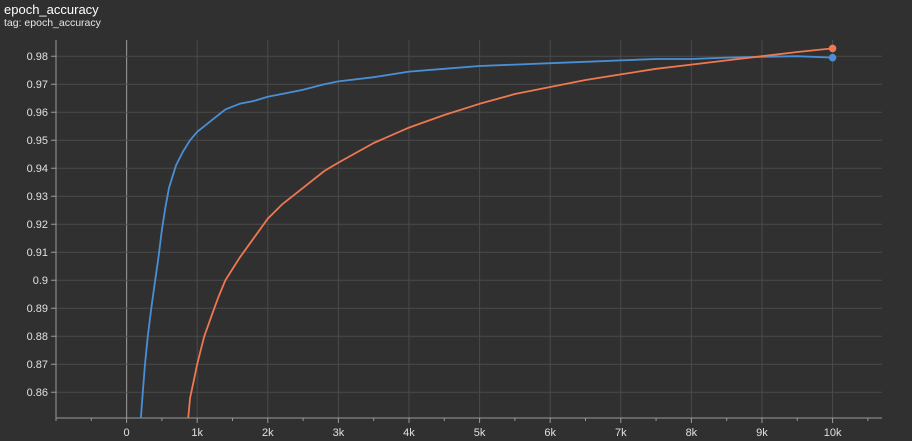 The width and height of the screenshot is (912, 441). I want to click on y-tick-label: 0.96, so click(37, 113).